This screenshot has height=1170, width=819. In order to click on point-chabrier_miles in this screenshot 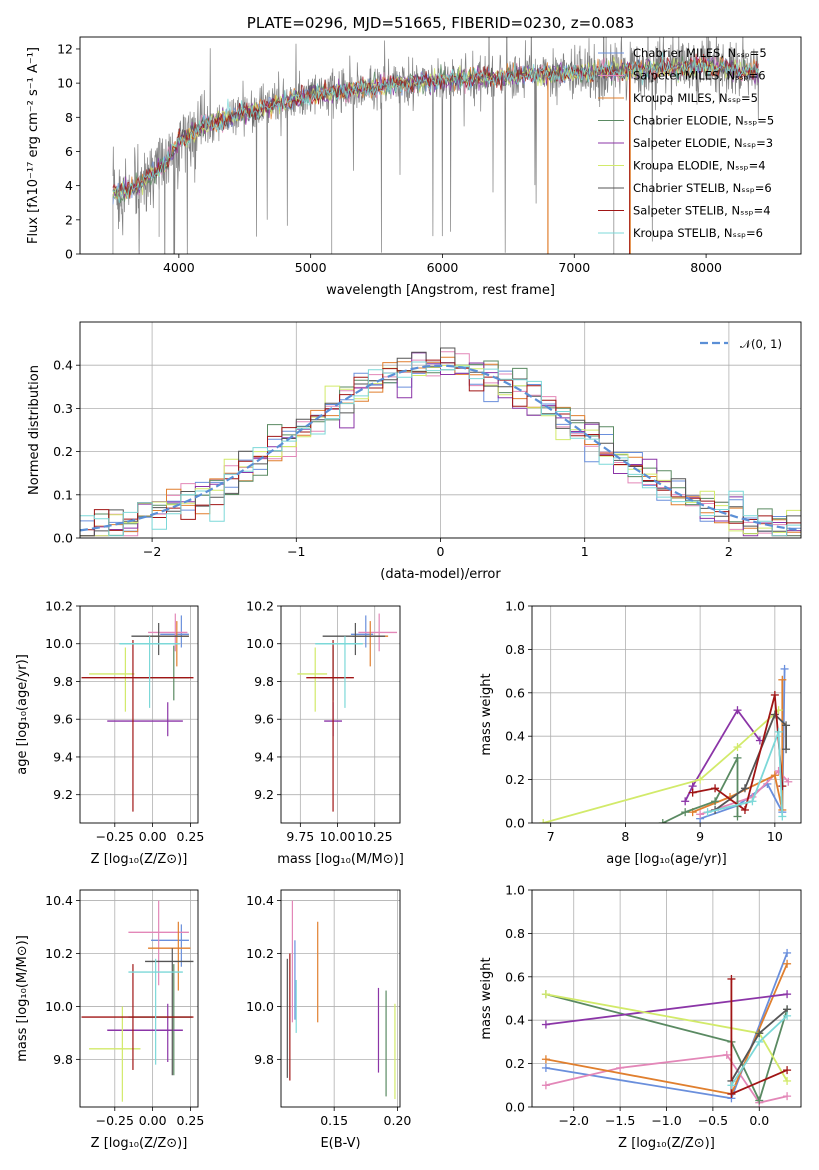, I will do `click(362, 631)`.